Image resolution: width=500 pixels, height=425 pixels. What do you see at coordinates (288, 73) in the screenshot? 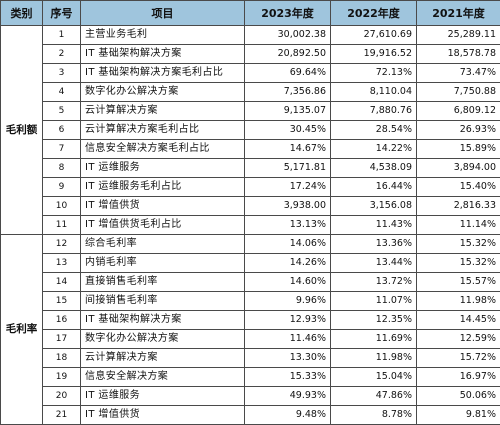
I see `value-2023-cell: 69.64%` at bounding box center [288, 73].